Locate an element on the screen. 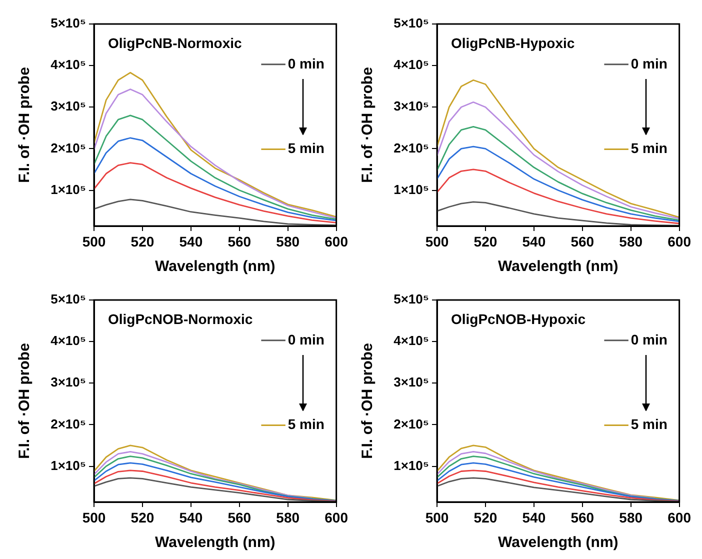 This screenshot has height=559, width=702. text: OligPcNB-Normoxic is located at coordinates (175, 42).